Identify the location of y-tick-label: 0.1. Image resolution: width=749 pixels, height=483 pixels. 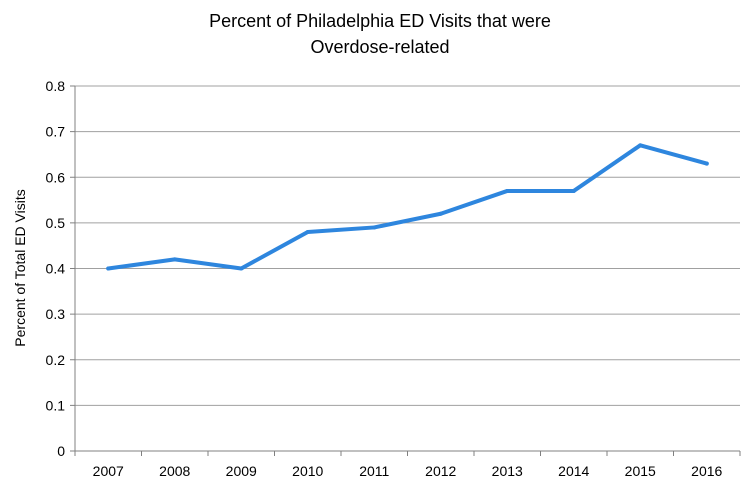
(56, 405).